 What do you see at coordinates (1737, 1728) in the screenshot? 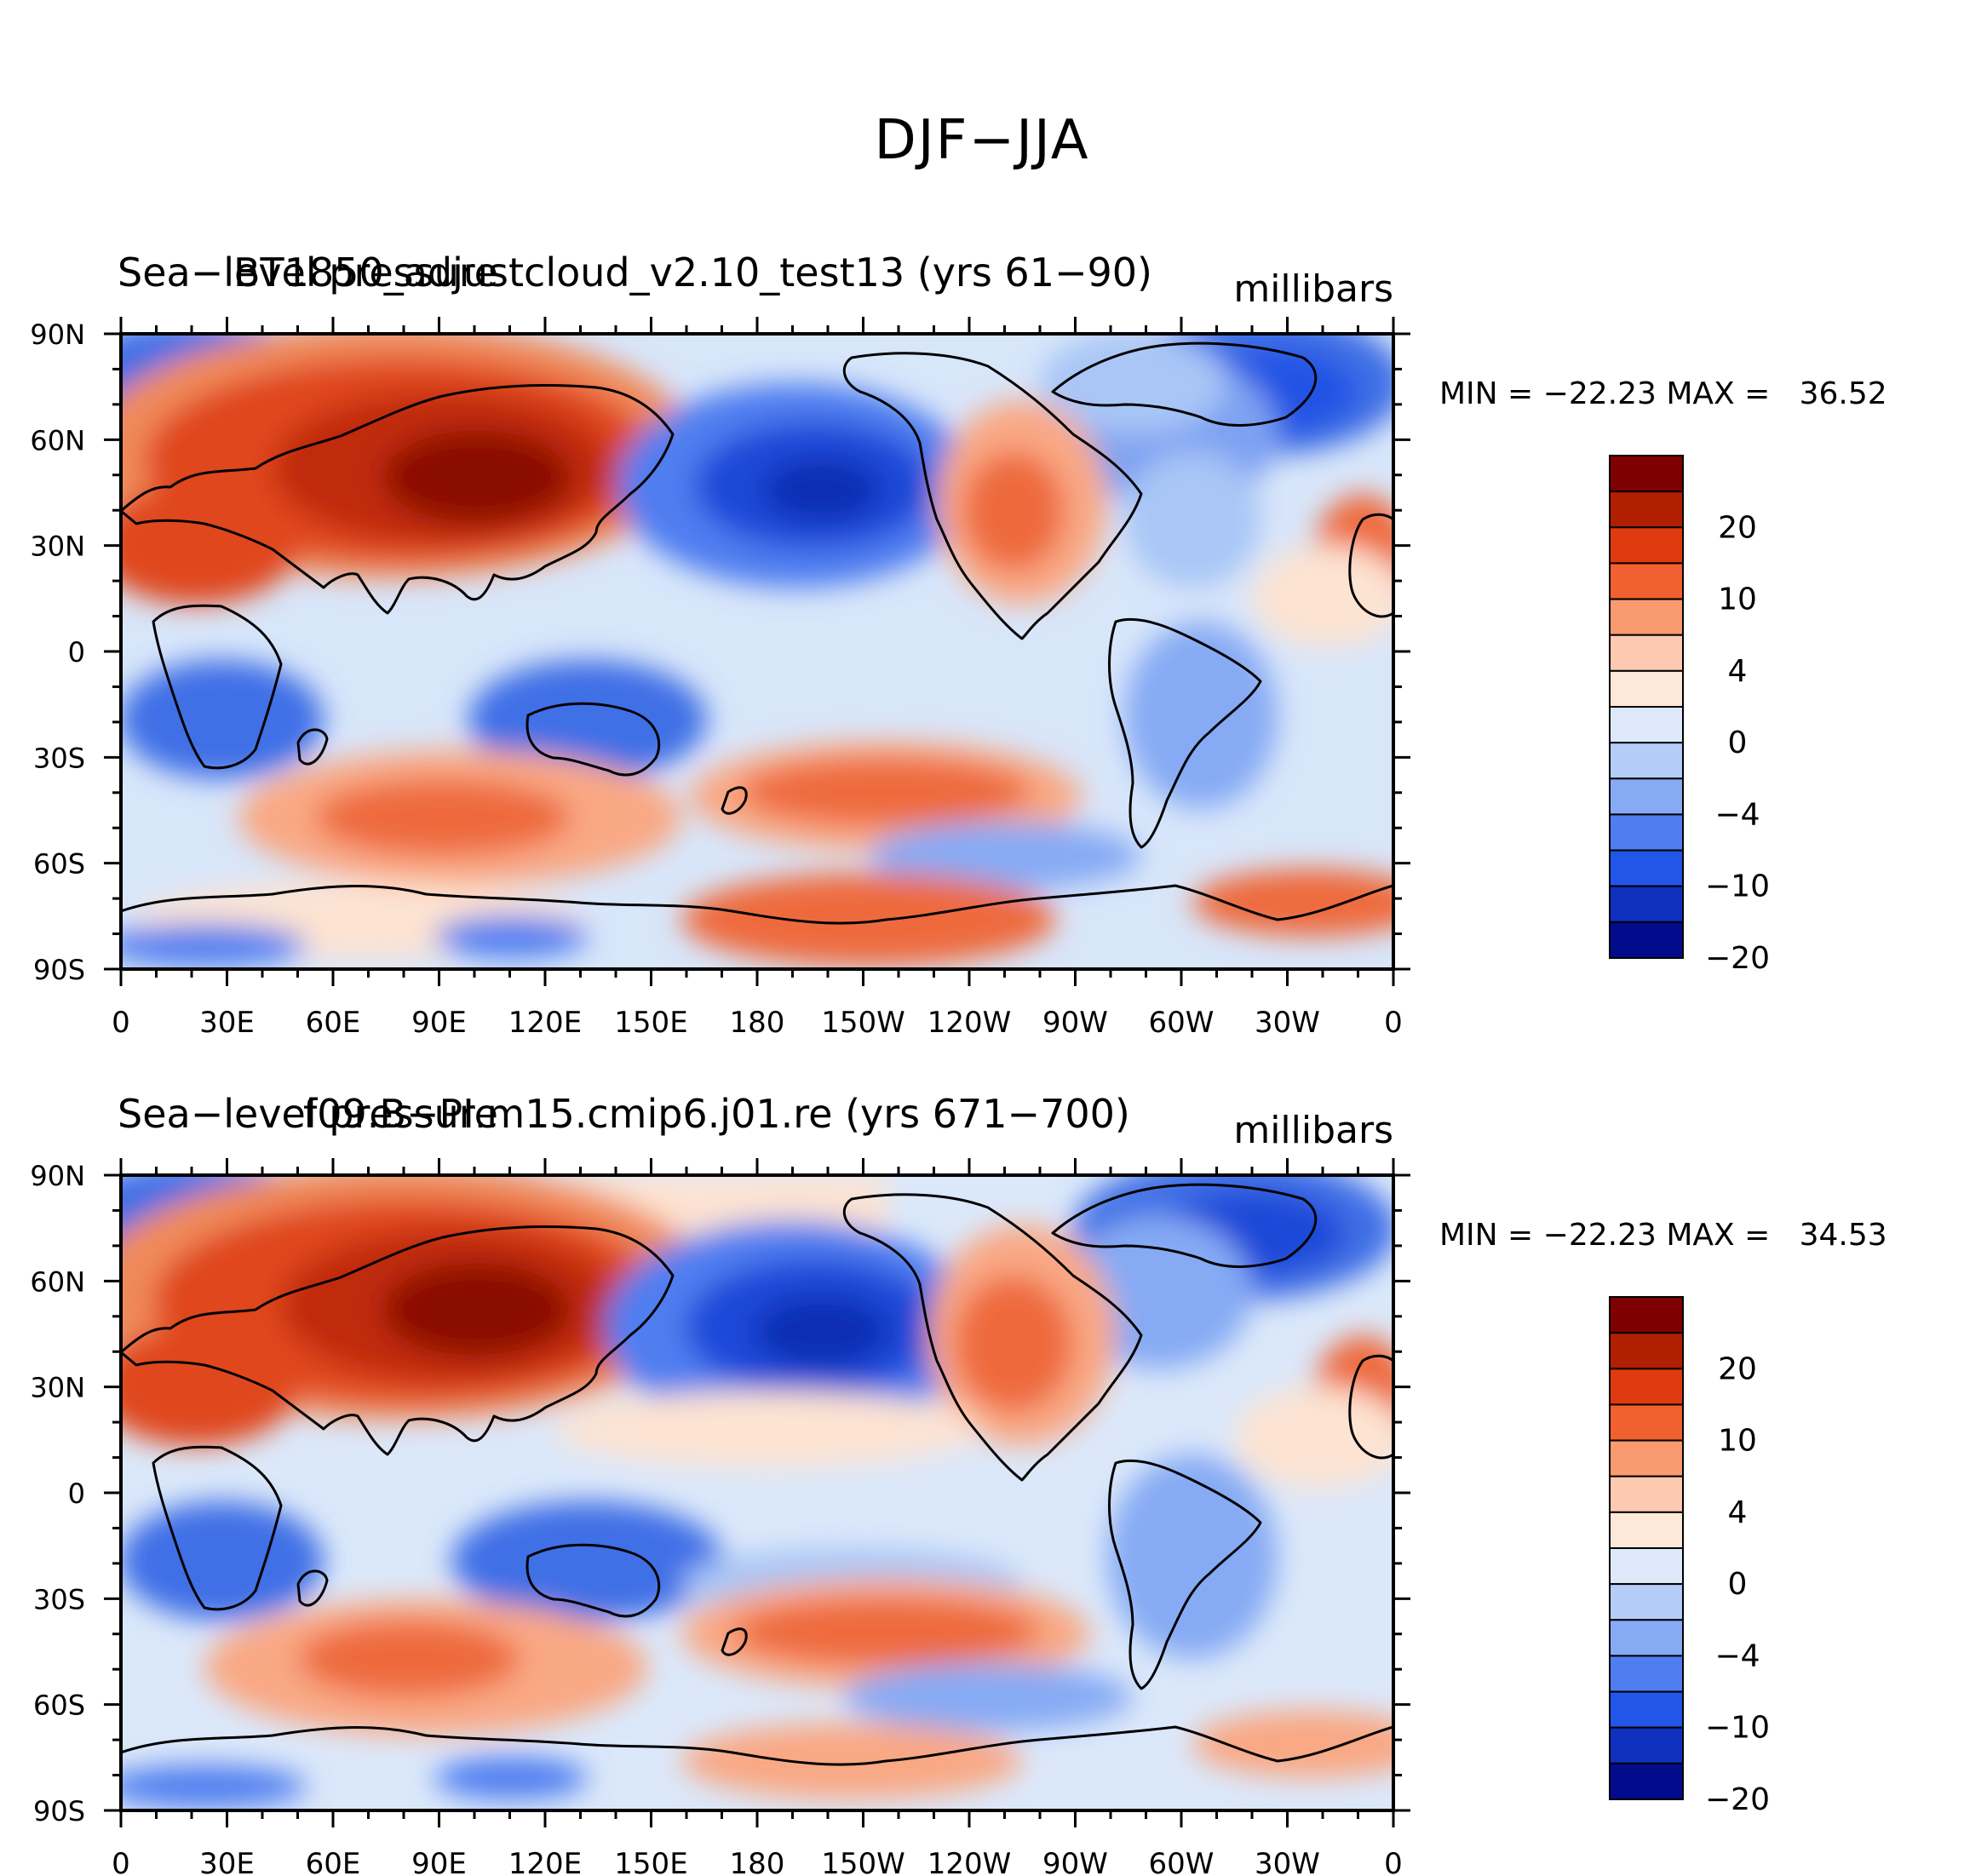
I see `colorbar-label: −10` at bounding box center [1737, 1728].